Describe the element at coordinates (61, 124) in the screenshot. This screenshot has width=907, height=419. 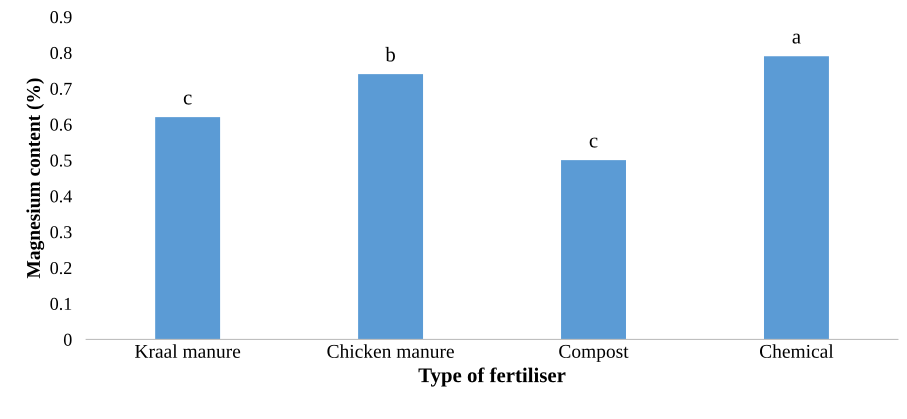
I see `y-tick-label: 0.6` at that location.